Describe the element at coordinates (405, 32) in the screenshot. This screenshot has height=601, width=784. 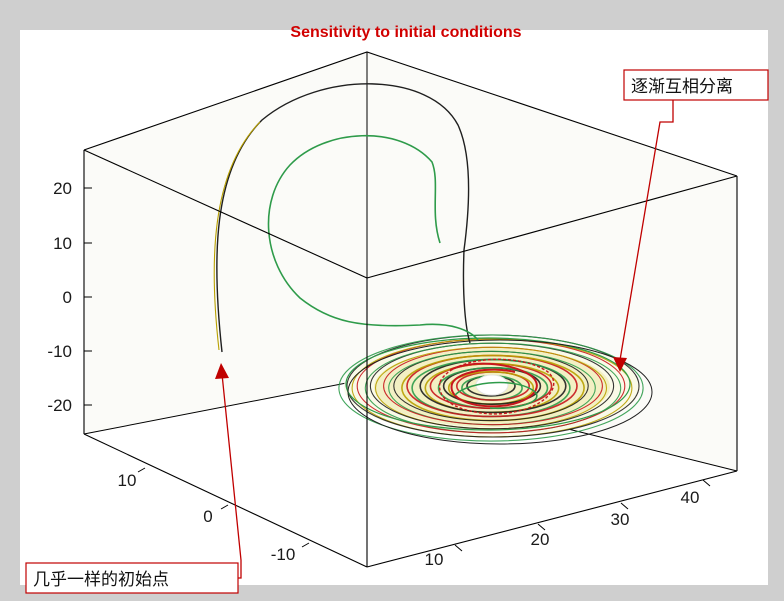
I see `chart-title: Sensitivity to initial conditions` at that location.